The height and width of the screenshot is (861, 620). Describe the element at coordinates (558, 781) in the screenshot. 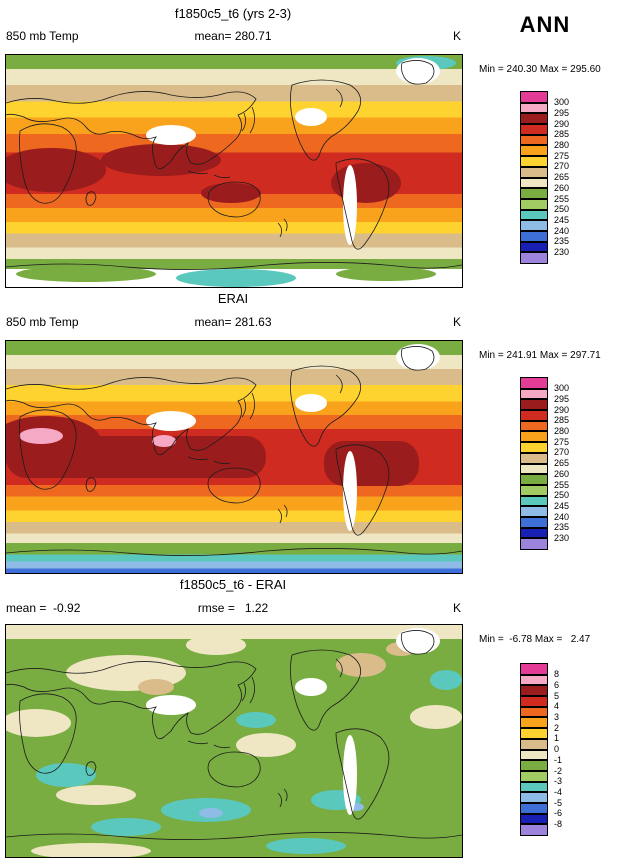

I see `colorbar-label: -3` at that location.